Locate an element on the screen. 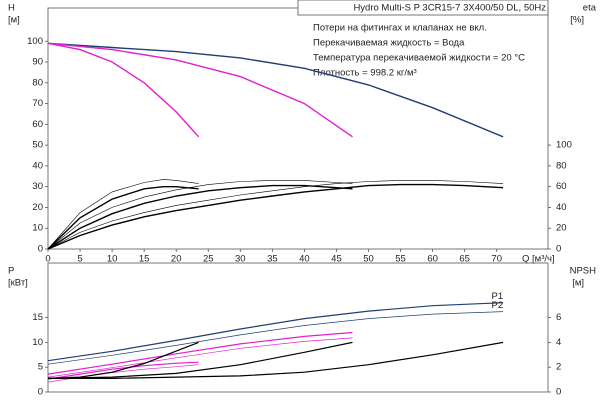 This screenshot has height=400, width=600. y-tick-label: 60 is located at coordinates (37, 124).